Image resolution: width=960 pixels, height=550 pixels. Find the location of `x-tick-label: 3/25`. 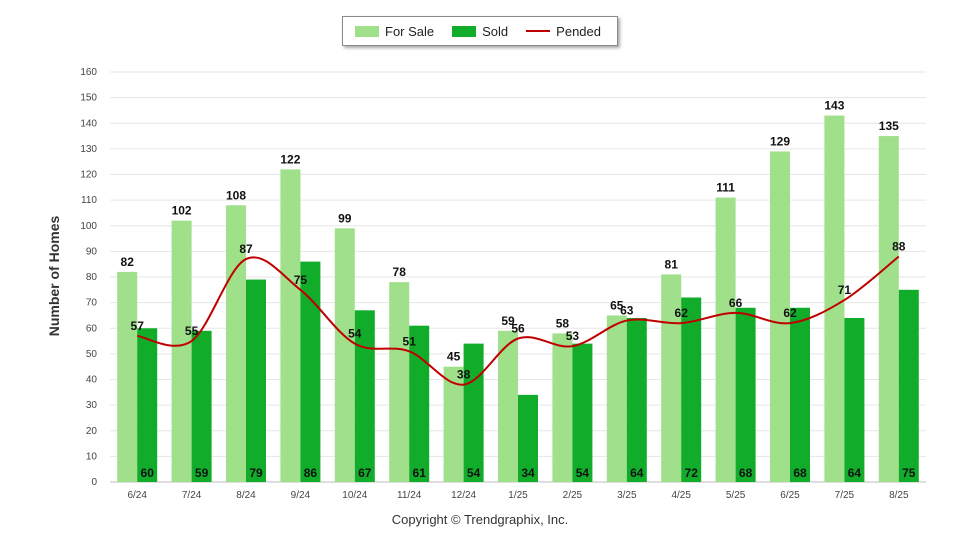

x-tick-label: 3/25 is located at coordinates (627, 495).